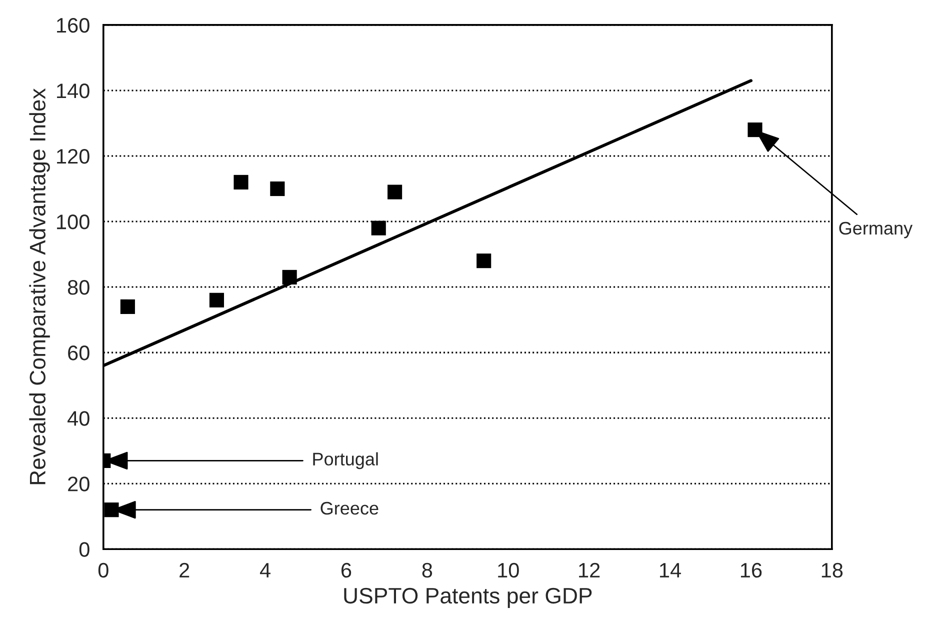 This screenshot has width=940, height=624. Describe the element at coordinates (832, 570) in the screenshot. I see `x-tick-label: 18` at that location.